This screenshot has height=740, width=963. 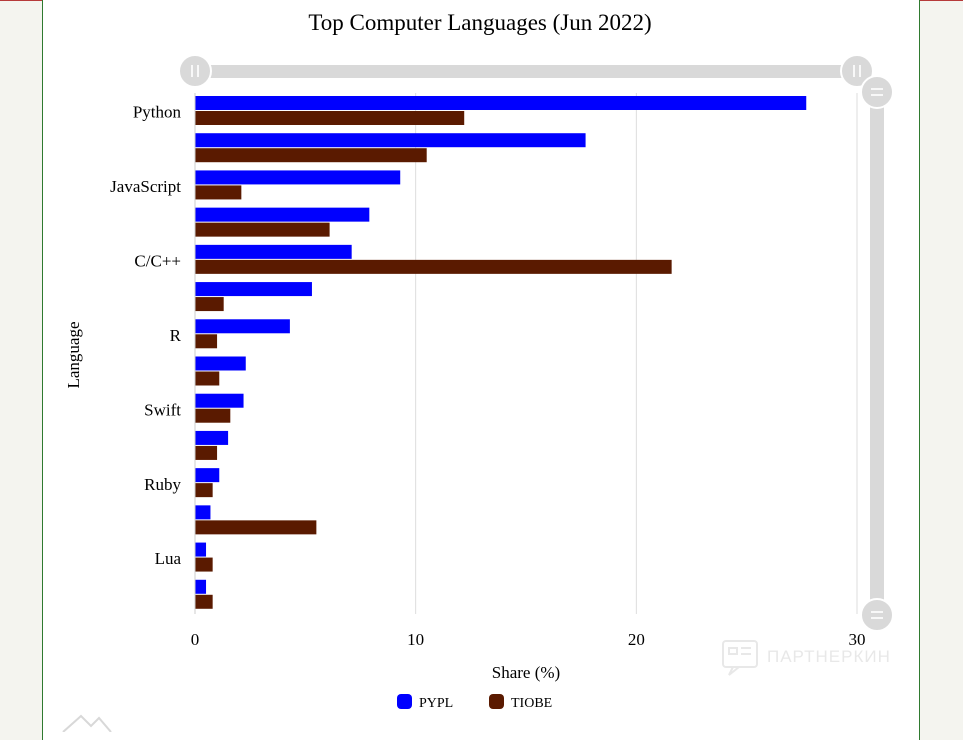 What do you see at coordinates (242, 326) in the screenshot?
I see `bar-pypl-r` at bounding box center [242, 326].